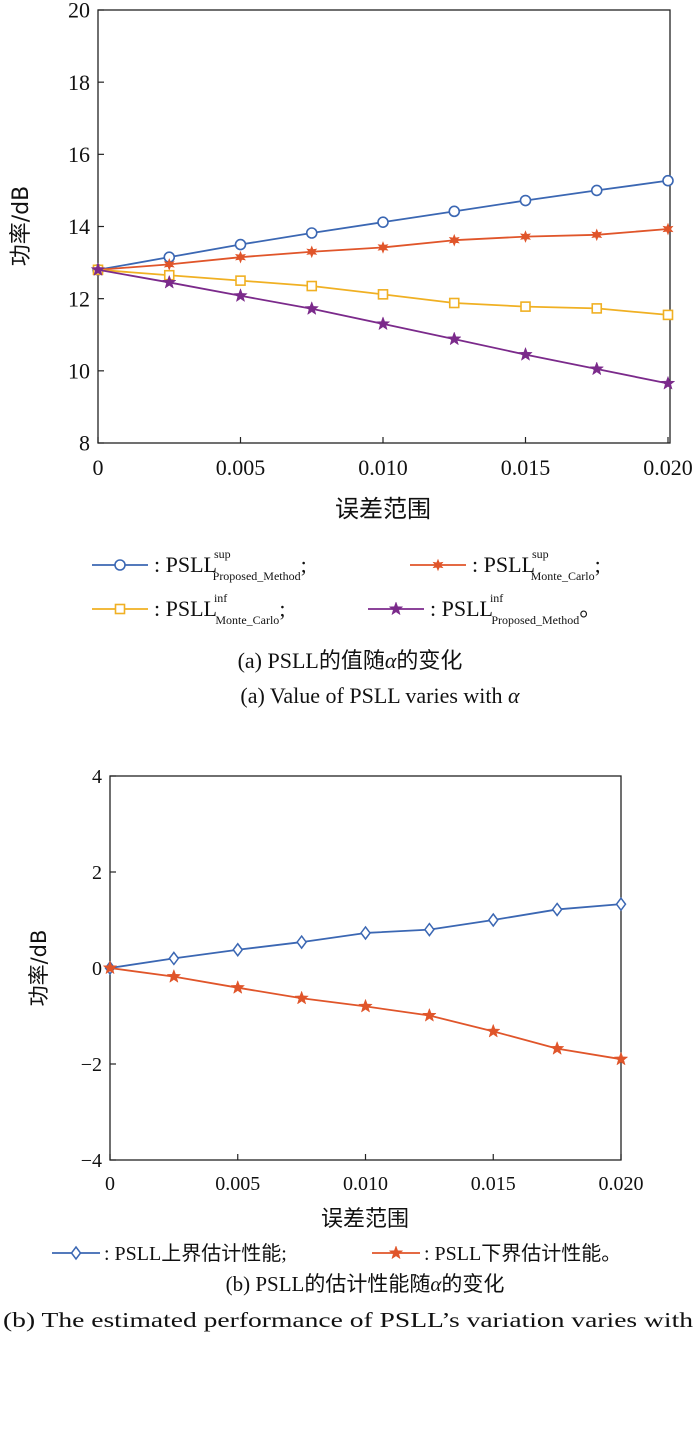  What do you see at coordinates (374, 1174) in the screenshot?
I see `chart-b-x-ticks: 0 0.005 0.010 0.015 0.020` at bounding box center [374, 1174].